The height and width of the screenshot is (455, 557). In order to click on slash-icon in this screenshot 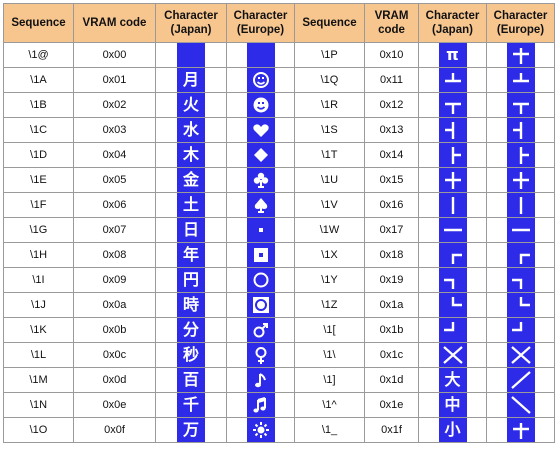, I will do `click(520, 380)`.